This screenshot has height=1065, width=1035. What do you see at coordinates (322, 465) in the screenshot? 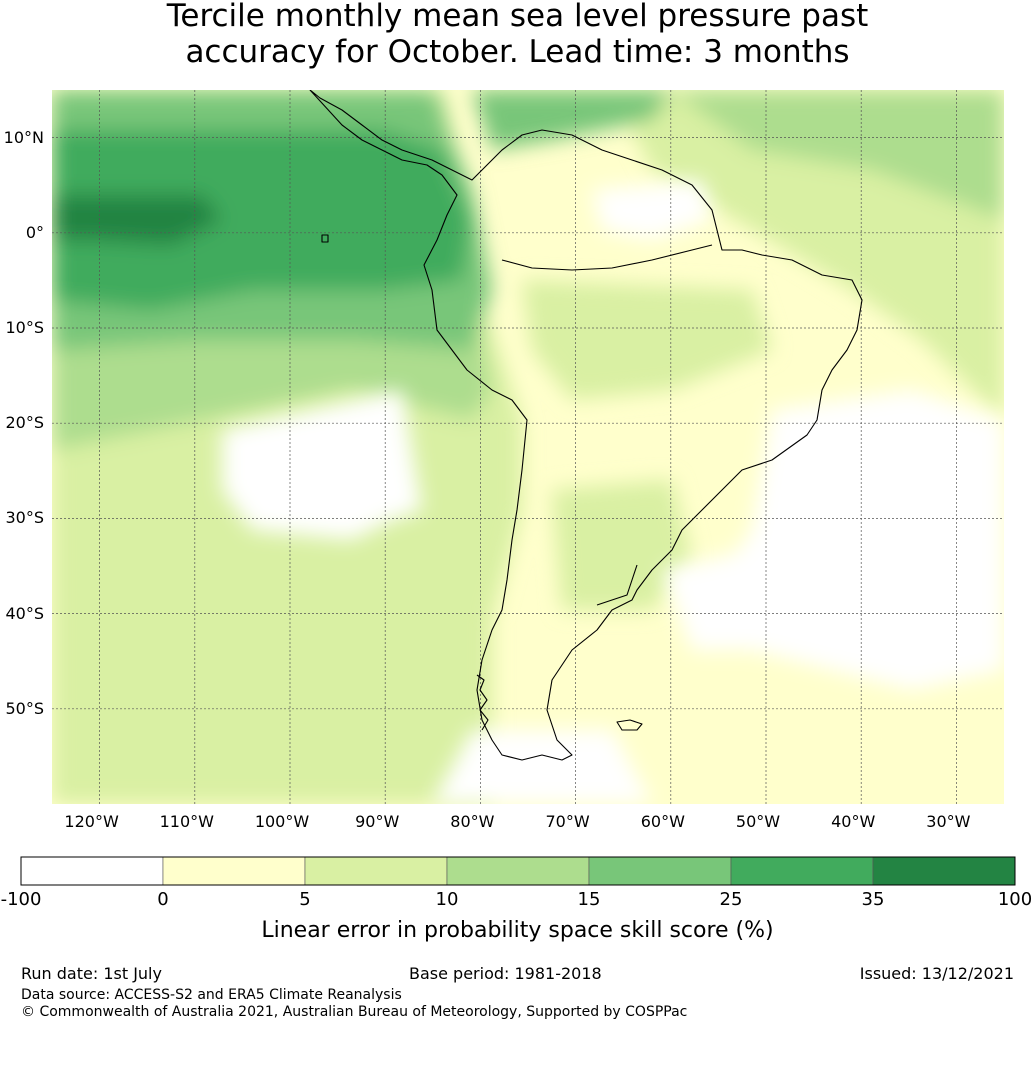
I see `field-negative-pacific` at bounding box center [322, 465].